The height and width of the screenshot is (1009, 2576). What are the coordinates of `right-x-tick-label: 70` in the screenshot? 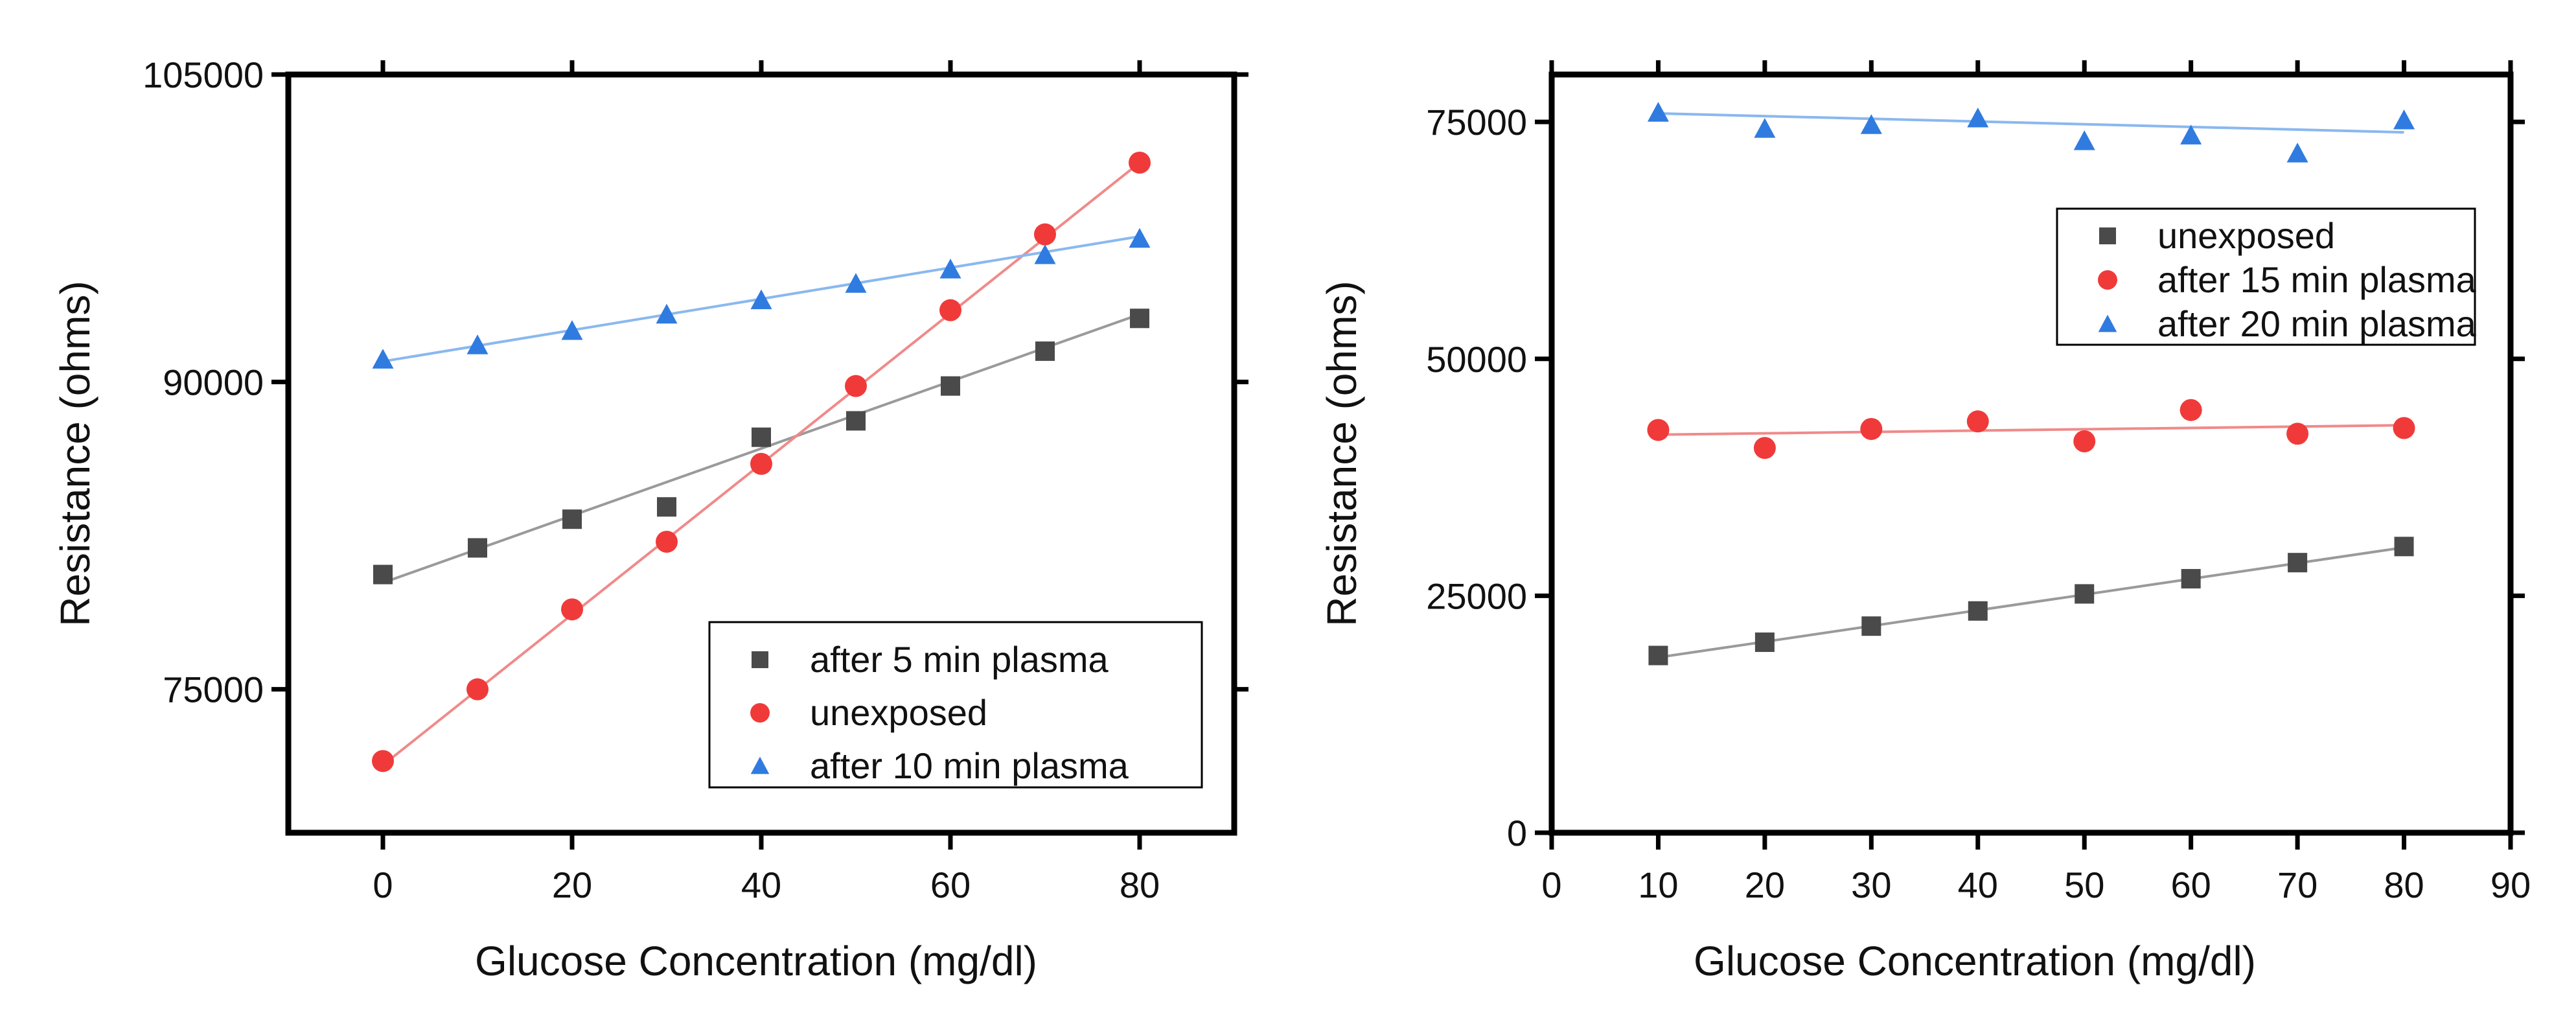 It's located at (2297, 884).